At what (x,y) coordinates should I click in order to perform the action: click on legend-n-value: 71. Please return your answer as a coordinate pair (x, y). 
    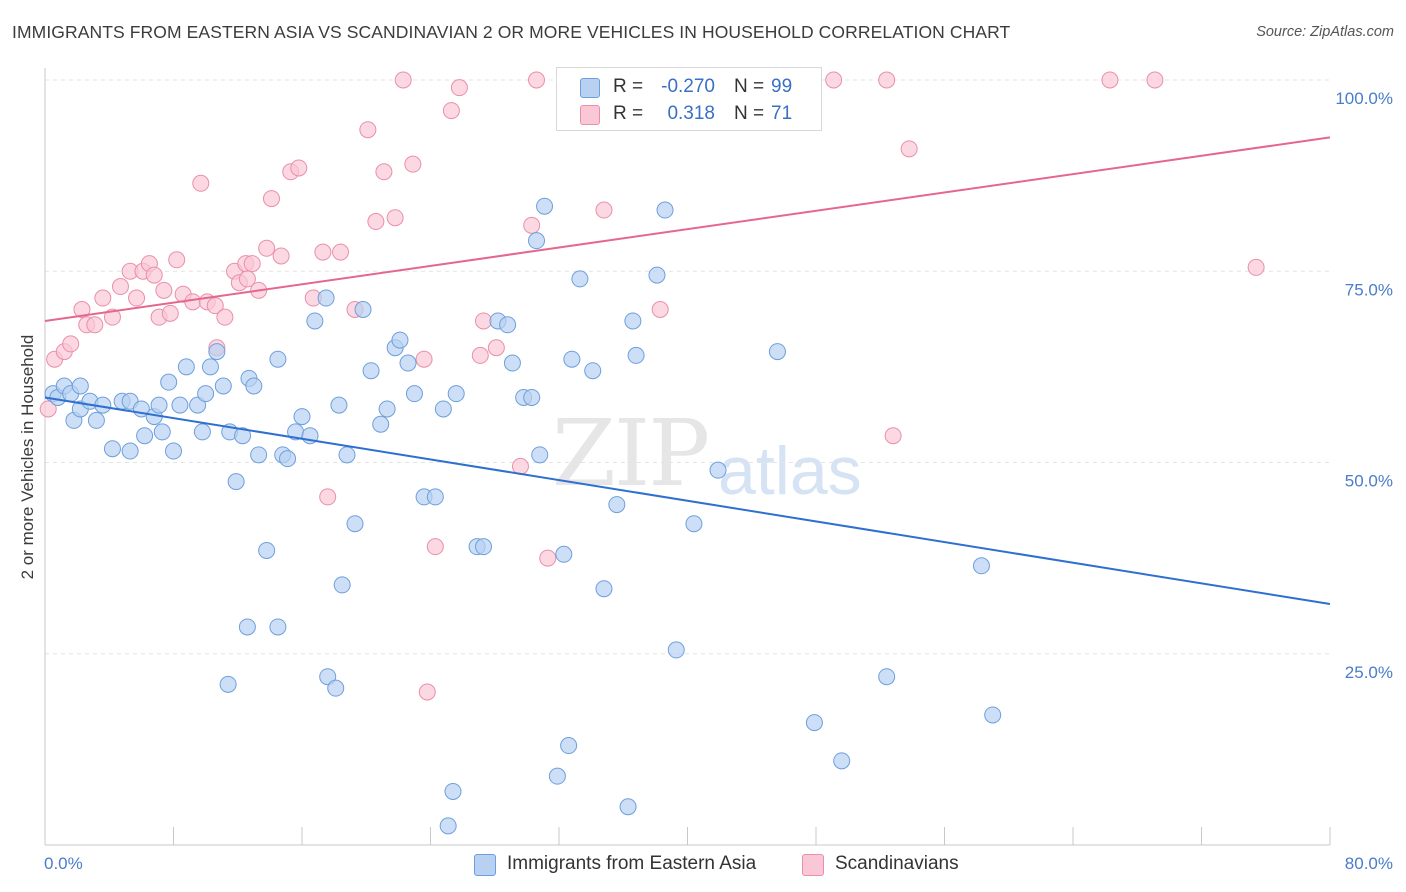
    Looking at the image, I should click on (782, 113).